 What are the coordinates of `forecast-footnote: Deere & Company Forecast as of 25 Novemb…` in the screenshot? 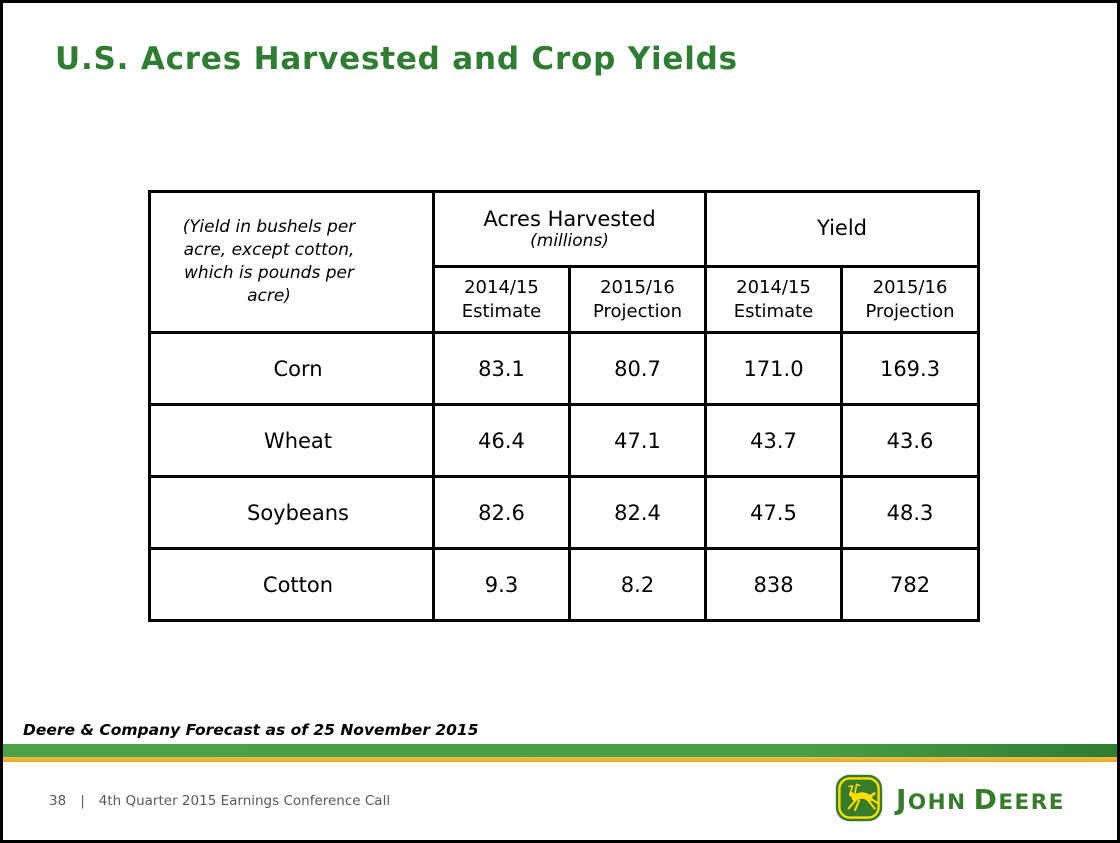 It's located at (251, 730).